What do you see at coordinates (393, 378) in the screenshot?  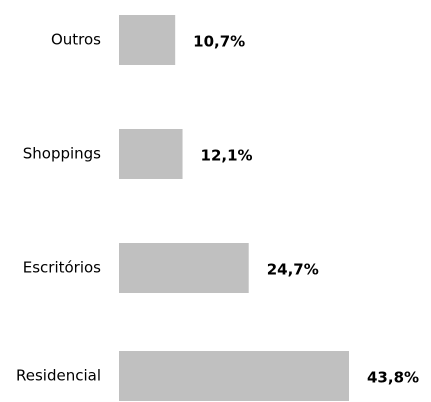 I see `value-label: 43,8%` at bounding box center [393, 378].